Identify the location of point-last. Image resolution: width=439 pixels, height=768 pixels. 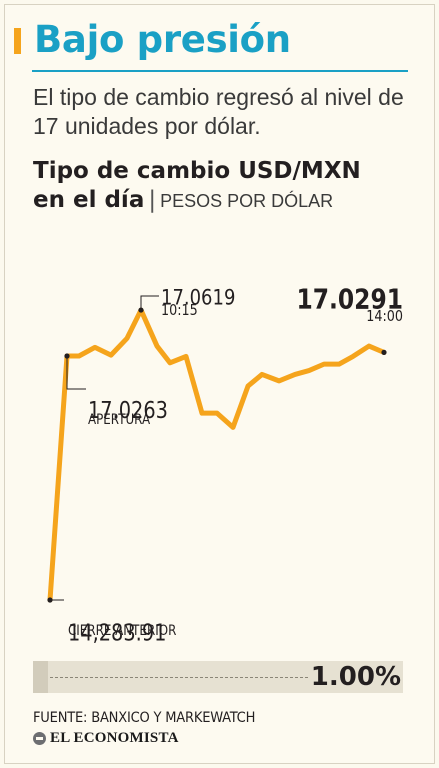
(384, 352).